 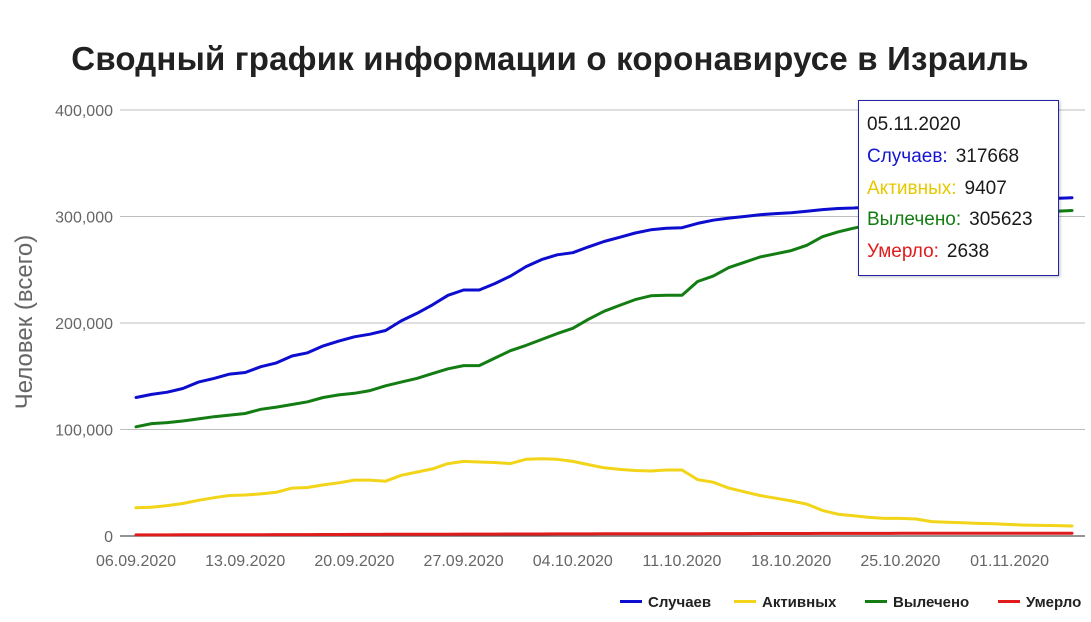 What do you see at coordinates (84, 431) in the screenshot?
I see `y-tick-label: 100,000` at bounding box center [84, 431].